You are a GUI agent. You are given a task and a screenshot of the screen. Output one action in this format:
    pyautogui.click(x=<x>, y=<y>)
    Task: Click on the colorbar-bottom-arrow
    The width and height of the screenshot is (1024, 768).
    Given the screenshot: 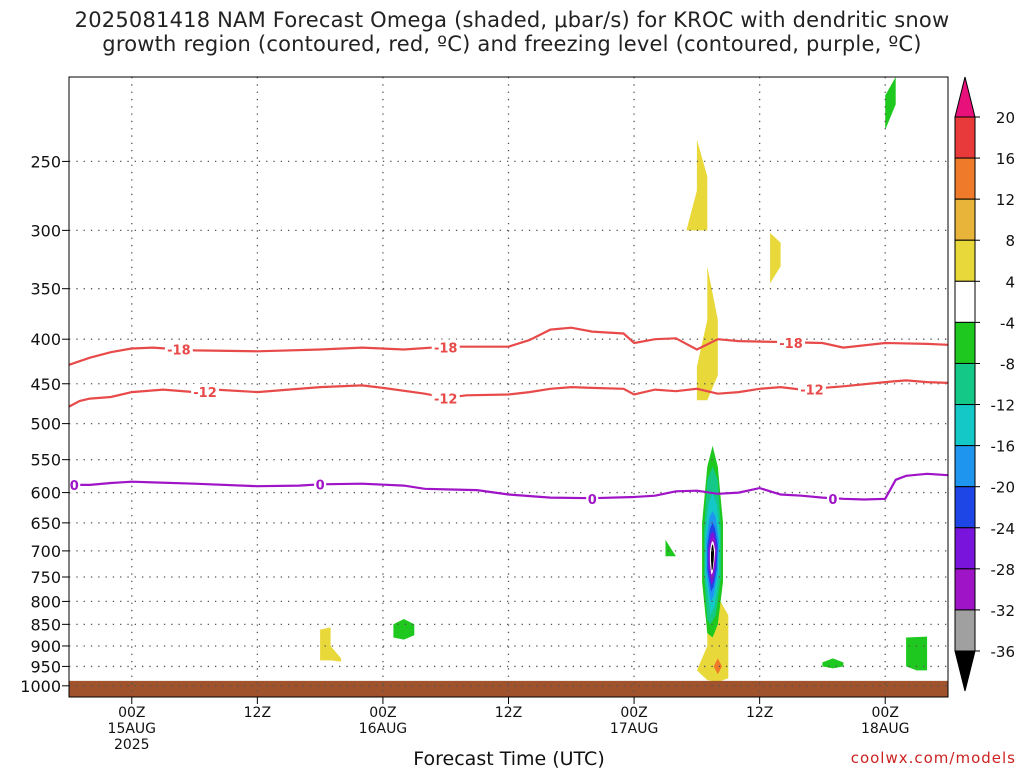 What is the action you would take?
    pyautogui.click(x=965, y=671)
    